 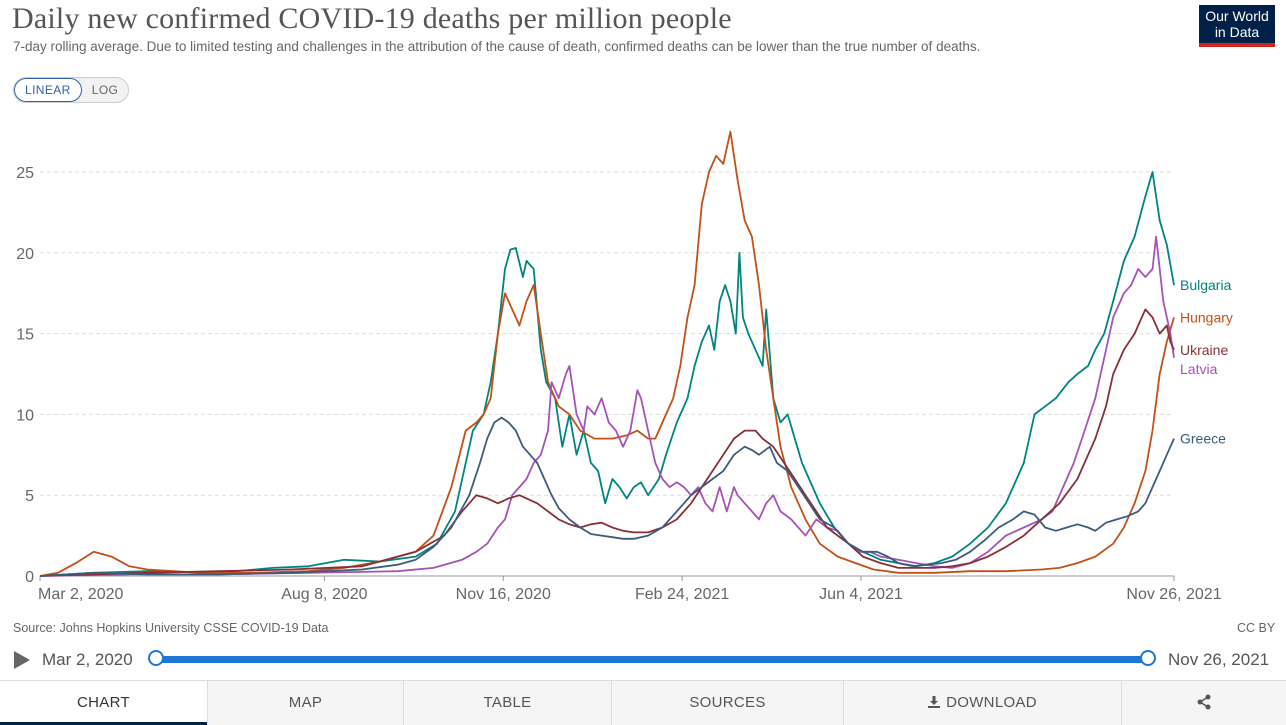 I want to click on legend: Bulgaria Hungary Latvia Ukraine Greece, so click(x=1206, y=362).